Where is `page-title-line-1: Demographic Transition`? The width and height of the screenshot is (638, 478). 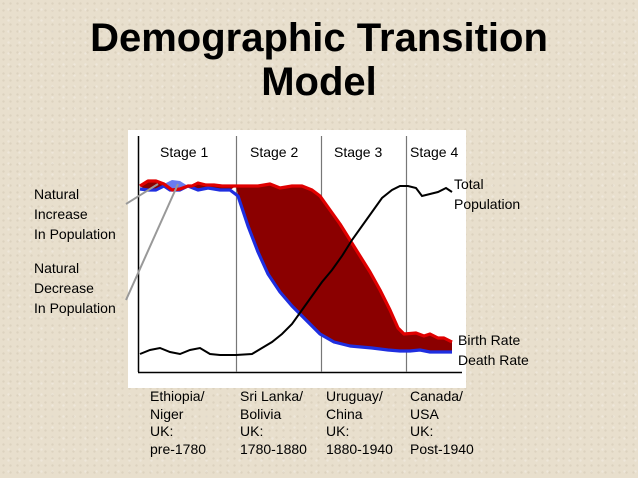
page-title-line-1: Demographic Transition is located at coordinates (319, 38).